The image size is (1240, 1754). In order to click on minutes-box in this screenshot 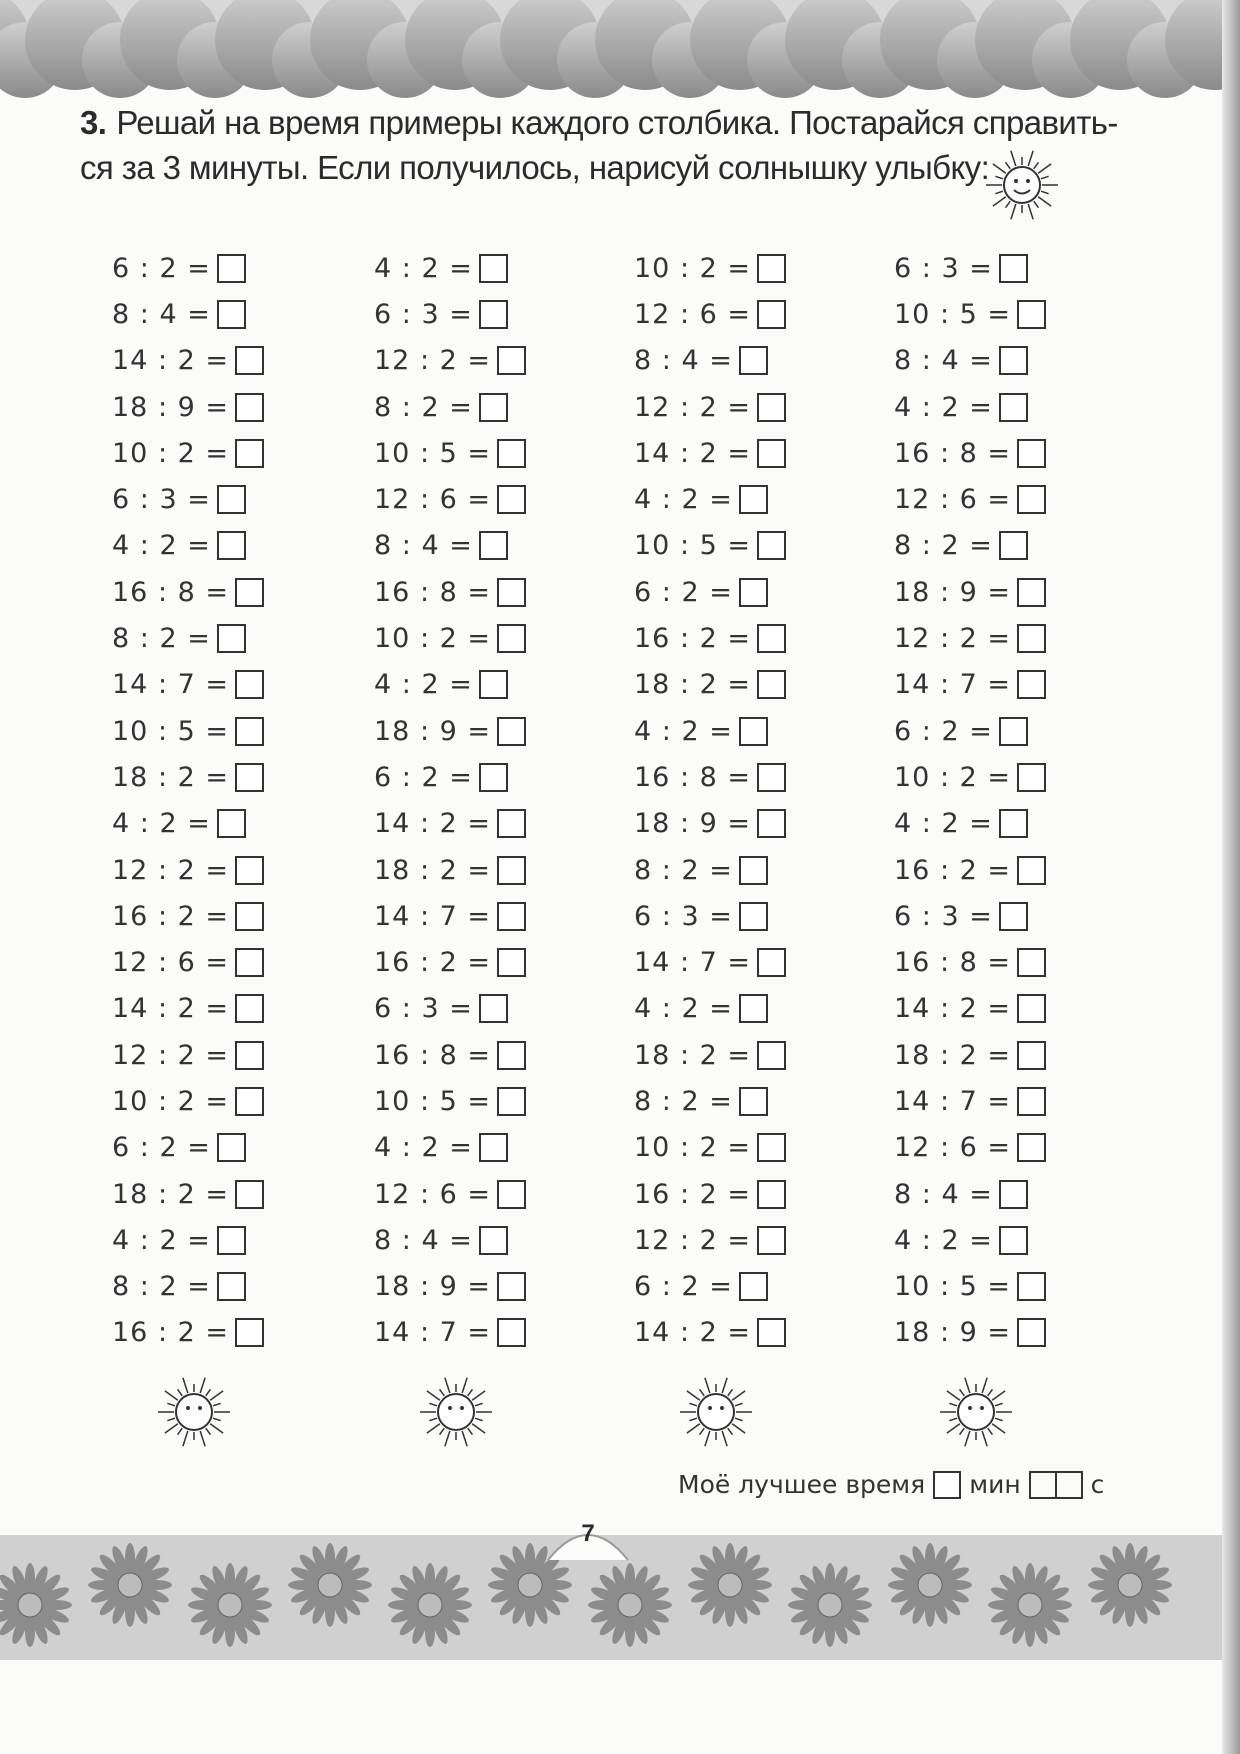, I will do `click(947, 1484)`.